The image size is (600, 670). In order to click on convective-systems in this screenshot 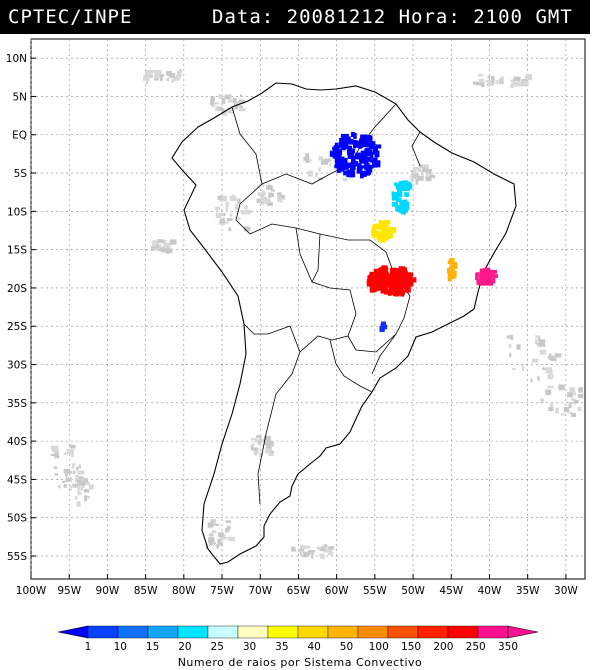, I will do `click(414, 231)`.